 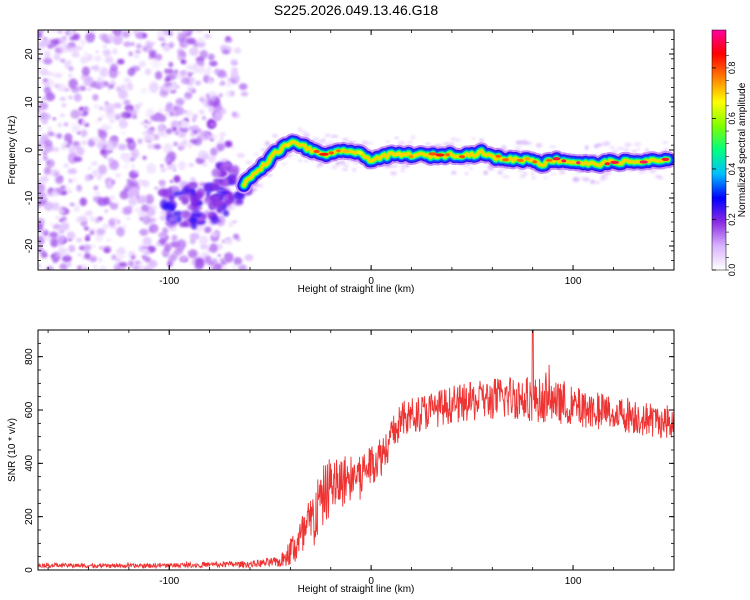 What do you see at coordinates (29, 150) in the screenshot?
I see `y-tick-label: 0` at bounding box center [29, 150].